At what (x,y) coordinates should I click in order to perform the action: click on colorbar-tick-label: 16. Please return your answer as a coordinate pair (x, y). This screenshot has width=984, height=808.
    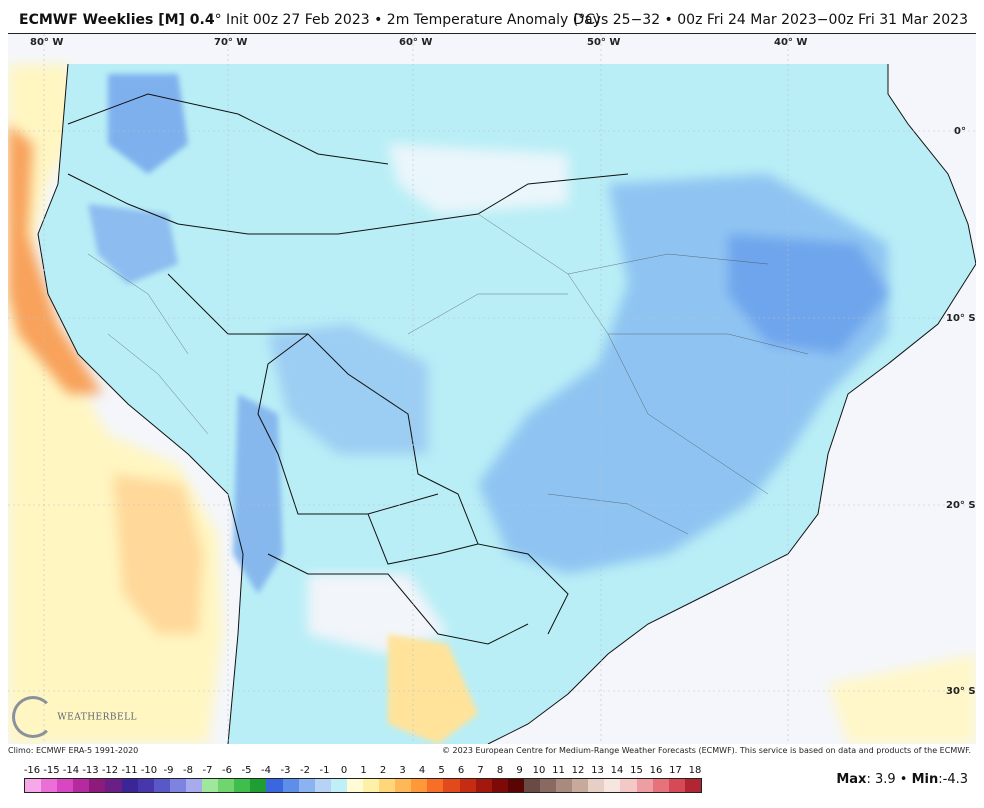
    Looking at the image, I should click on (656, 770).